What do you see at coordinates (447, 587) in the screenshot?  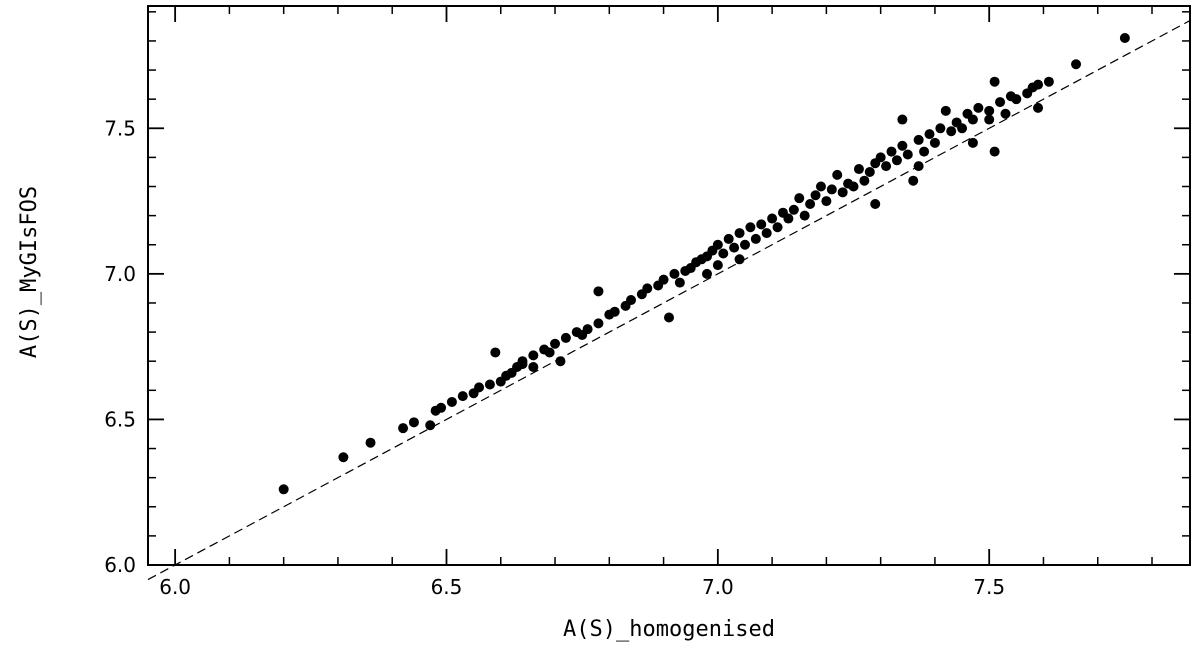 I see `x-tick-label: 6.5` at bounding box center [447, 587].